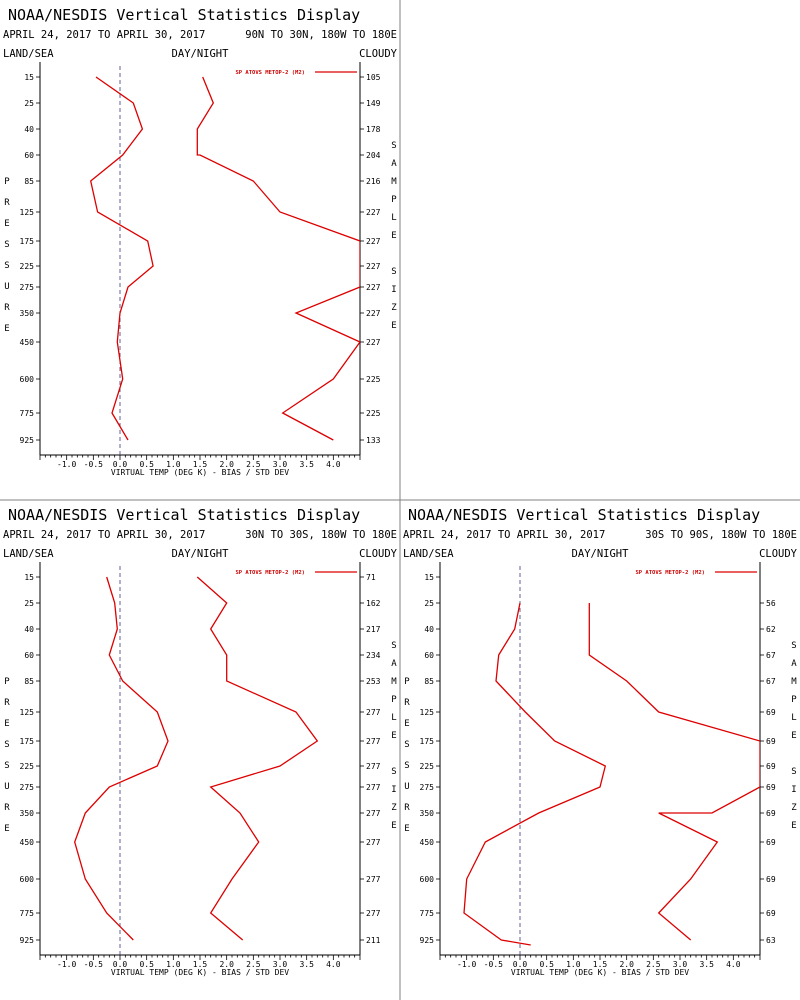  I want to click on chart-title: NOAA/NESDIS Vertical Statistics Display, so click(184, 515).